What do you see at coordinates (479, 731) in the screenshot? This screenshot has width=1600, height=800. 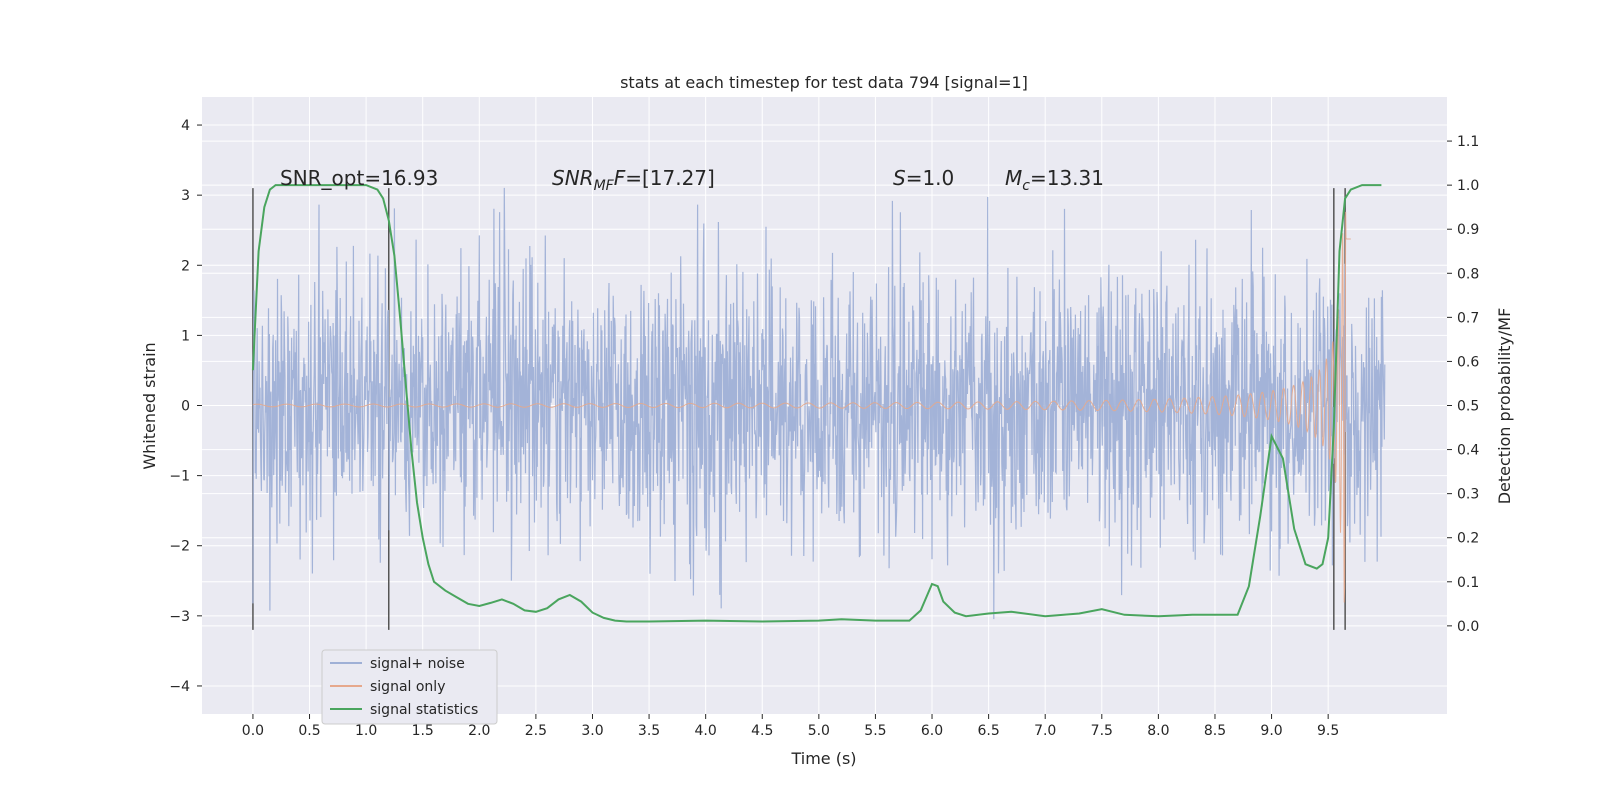 I see `x-tick-label: 2.0` at bounding box center [479, 731].